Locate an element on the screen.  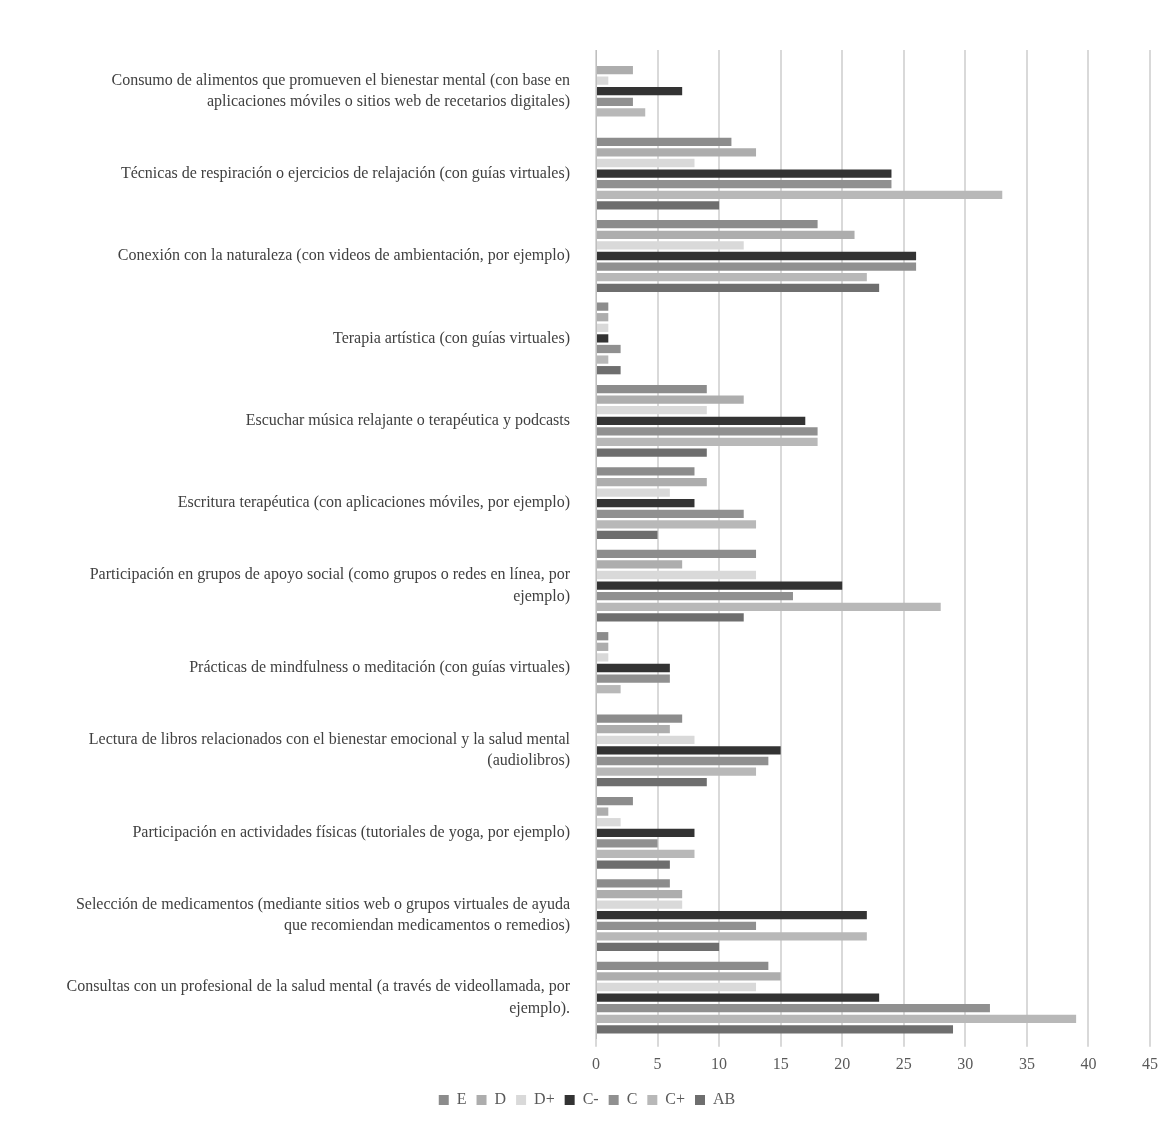
x-tick-label: 45 is located at coordinates (1150, 1063).